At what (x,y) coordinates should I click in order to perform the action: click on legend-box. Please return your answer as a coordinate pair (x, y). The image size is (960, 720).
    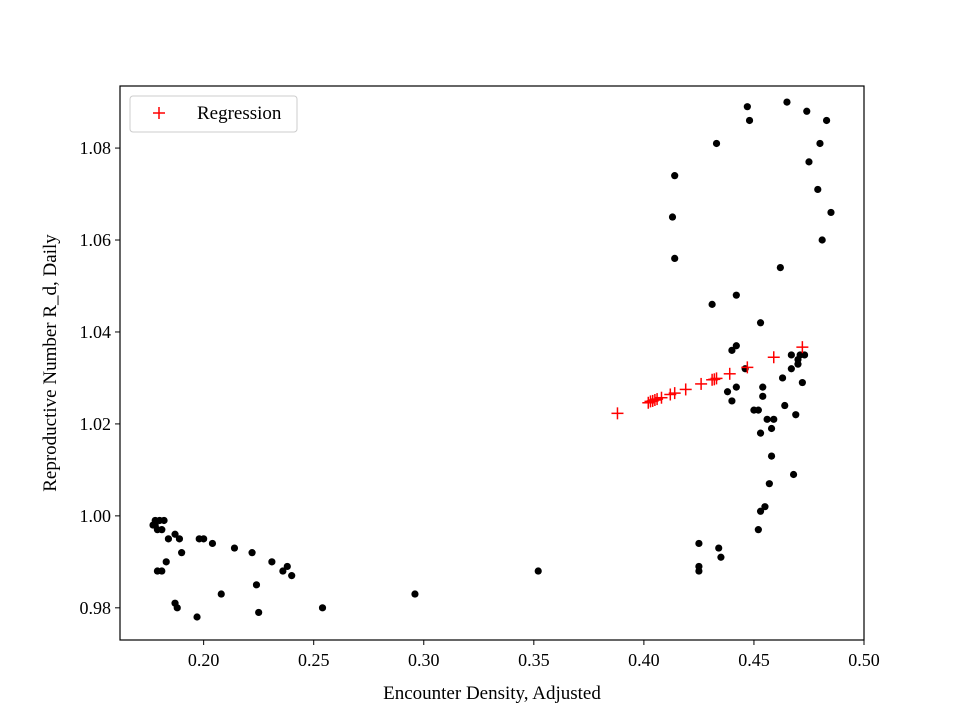
    Looking at the image, I should click on (213, 114).